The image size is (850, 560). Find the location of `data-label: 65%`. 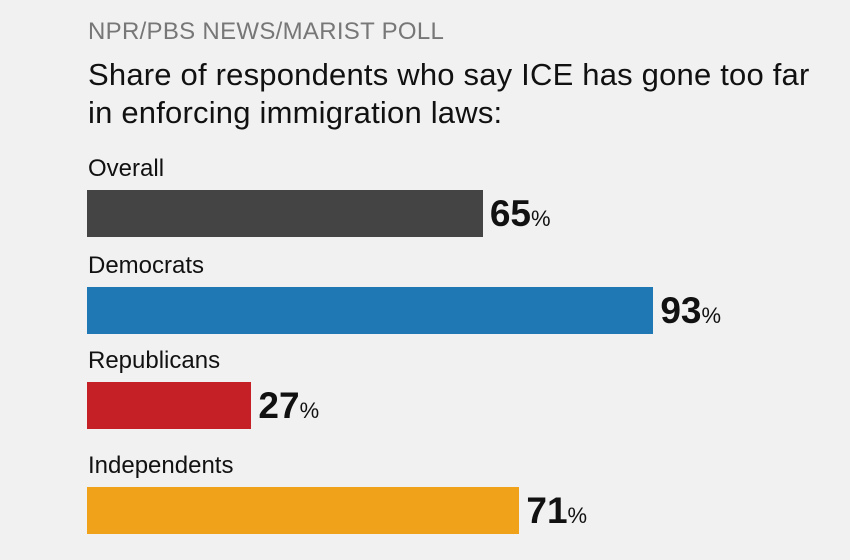

data-label: 65% is located at coordinates (520, 214).